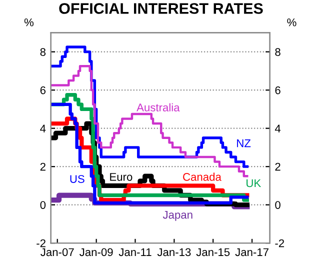  Describe the element at coordinates (279, 243) in the screenshot. I see `y2-tick-label: -2` at that location.